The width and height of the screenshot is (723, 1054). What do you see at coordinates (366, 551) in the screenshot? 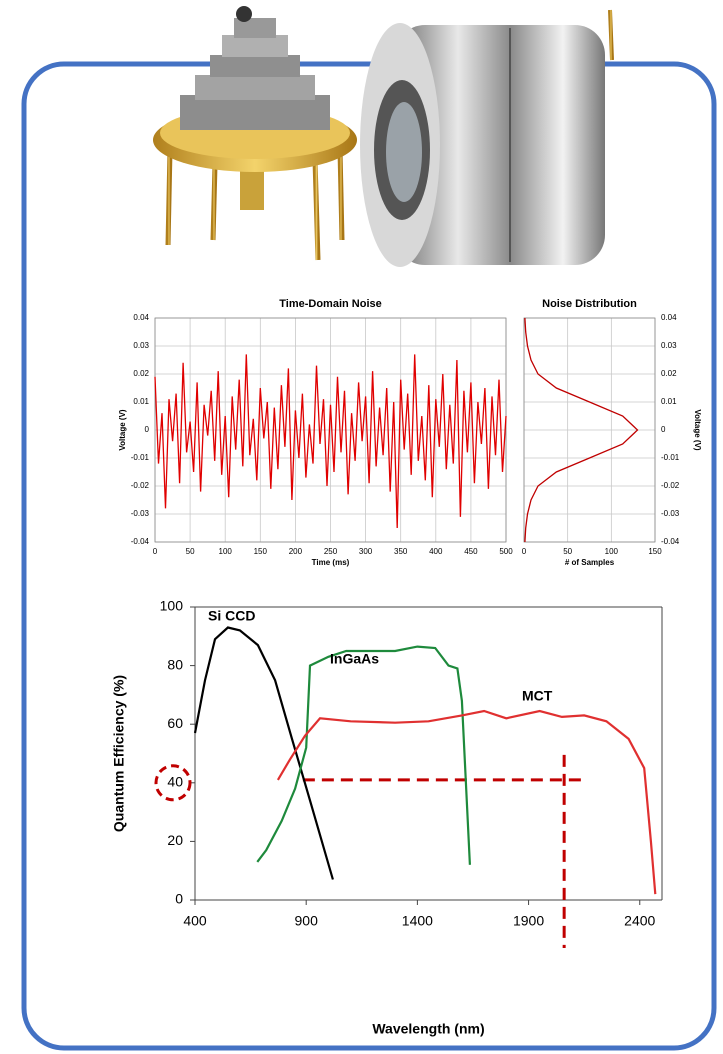
I see `x-tick-label: 300` at bounding box center [366, 551].